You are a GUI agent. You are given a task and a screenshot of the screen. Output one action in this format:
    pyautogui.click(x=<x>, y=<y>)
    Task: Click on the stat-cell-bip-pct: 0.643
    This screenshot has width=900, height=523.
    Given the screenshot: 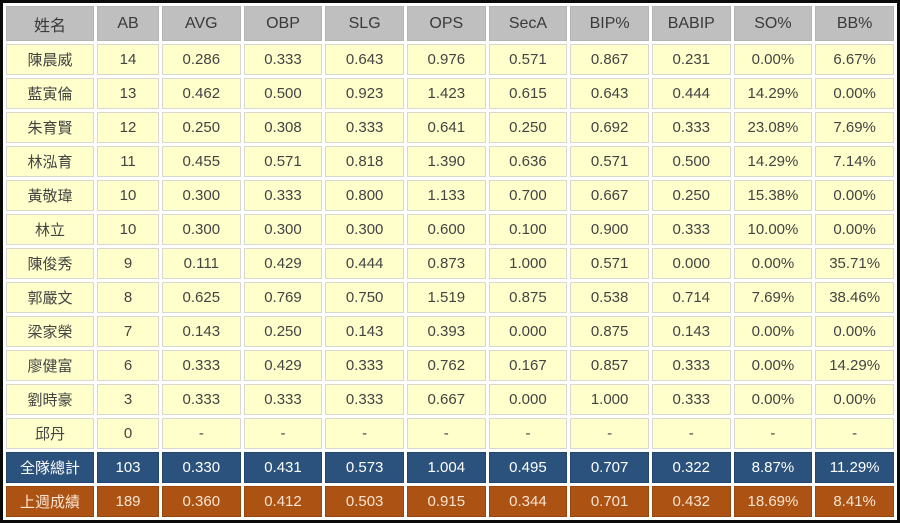 What is the action you would take?
    pyautogui.click(x=609, y=93)
    